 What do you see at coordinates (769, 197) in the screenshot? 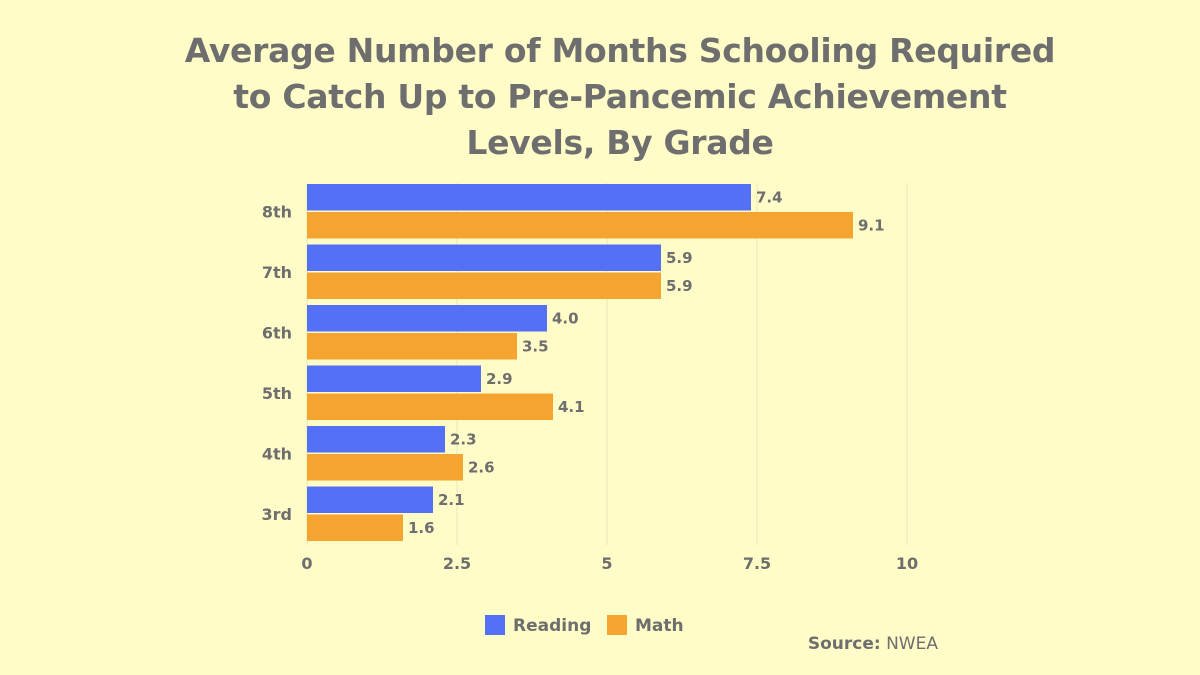
I see `data-label: 7.4` at bounding box center [769, 197].